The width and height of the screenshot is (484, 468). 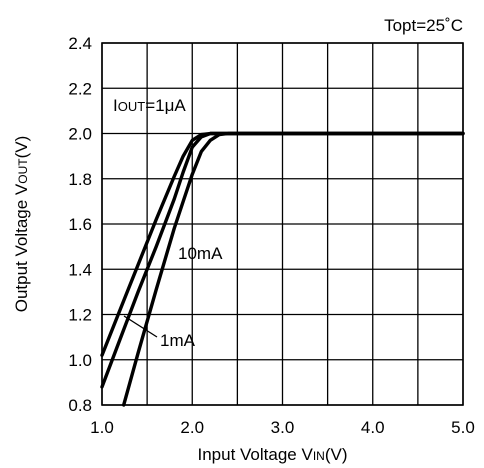 What do you see at coordinates (80, 315) in the screenshot?
I see `y-tick-label: 1.2` at bounding box center [80, 315].